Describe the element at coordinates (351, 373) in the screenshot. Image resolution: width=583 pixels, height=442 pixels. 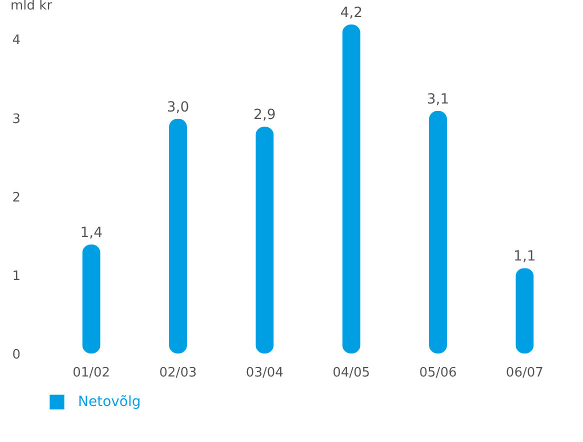
I see `x-tick-label: 04/05` at that location.